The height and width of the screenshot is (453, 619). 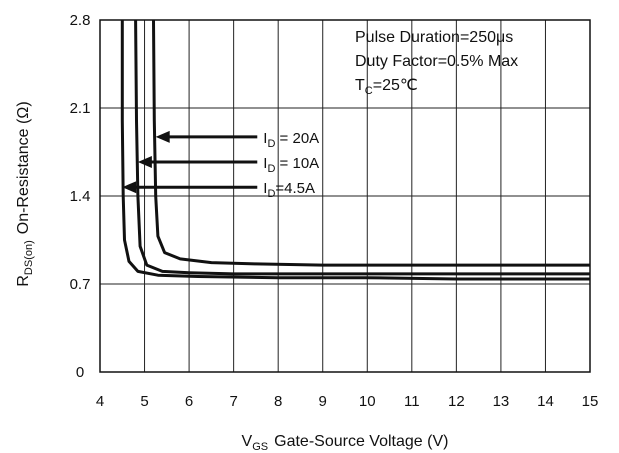 I want to click on condition-pulse: Pulse Duration=250μs, so click(x=434, y=37).